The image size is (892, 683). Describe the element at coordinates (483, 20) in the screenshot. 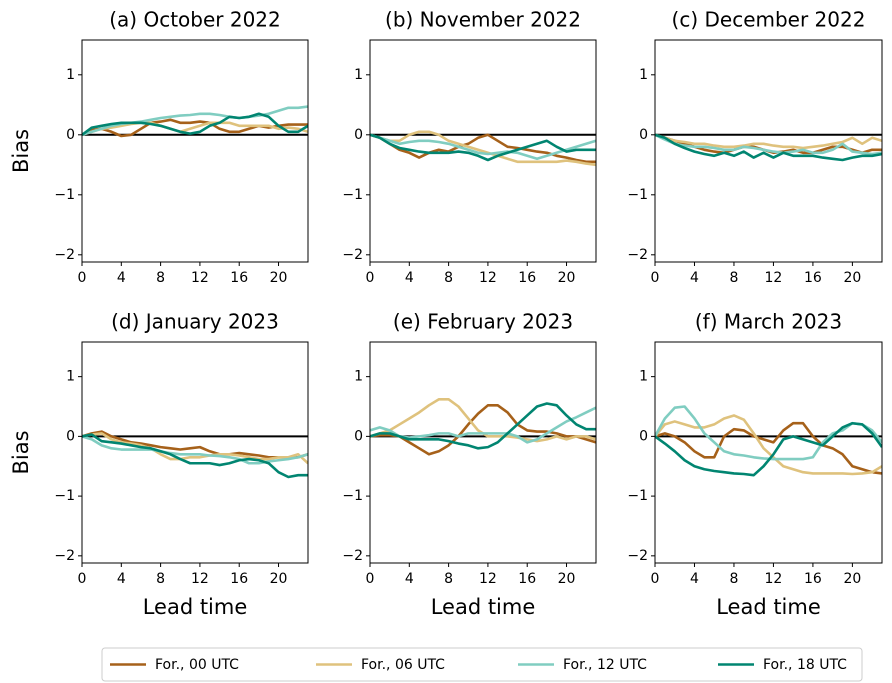

I see `panel-title: (b) November 2022` at that location.